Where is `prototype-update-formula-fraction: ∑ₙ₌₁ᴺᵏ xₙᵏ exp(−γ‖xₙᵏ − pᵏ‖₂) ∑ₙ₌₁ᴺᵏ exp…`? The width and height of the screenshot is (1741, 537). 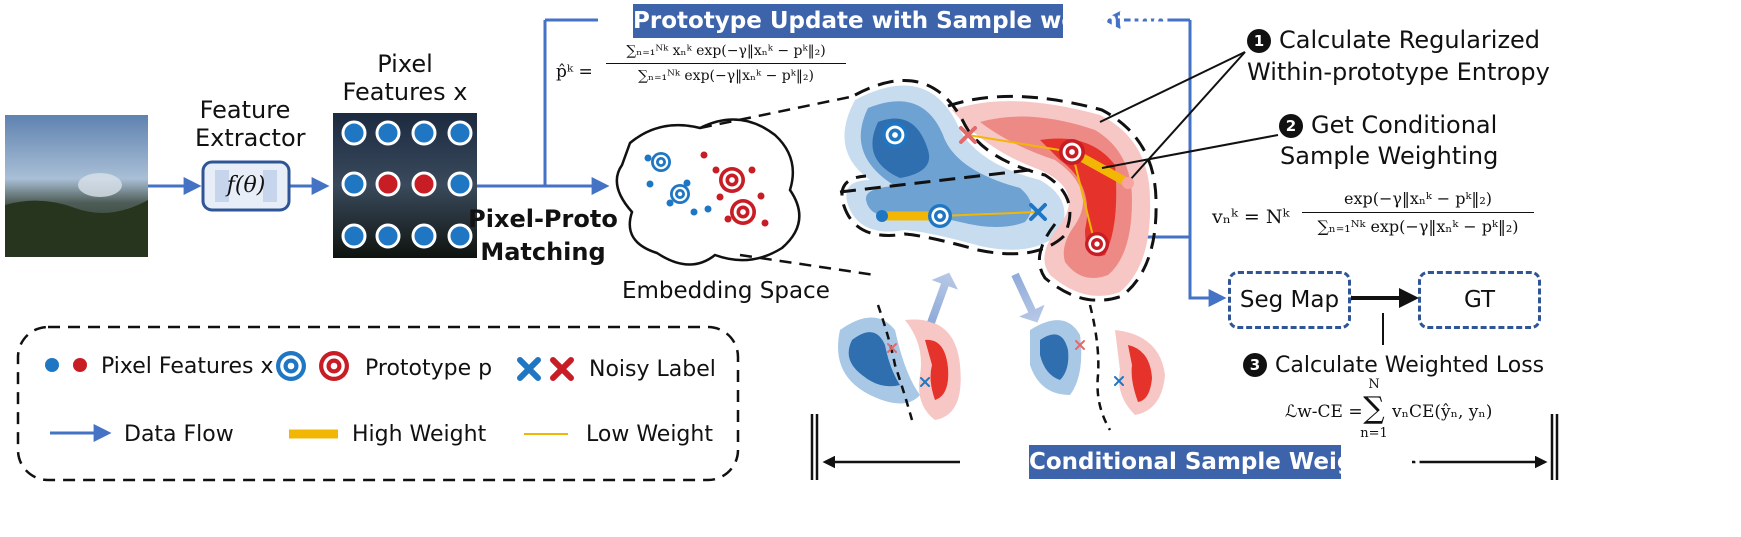
prototype-update-formula-fraction: ∑ₙ₌₁ᴺᵏ xₙᵏ exp(−γ‖xₙᵏ − pᵏ‖₂) ∑ₙ₌₁ᴺᵏ exp… is located at coordinates (726, 63).